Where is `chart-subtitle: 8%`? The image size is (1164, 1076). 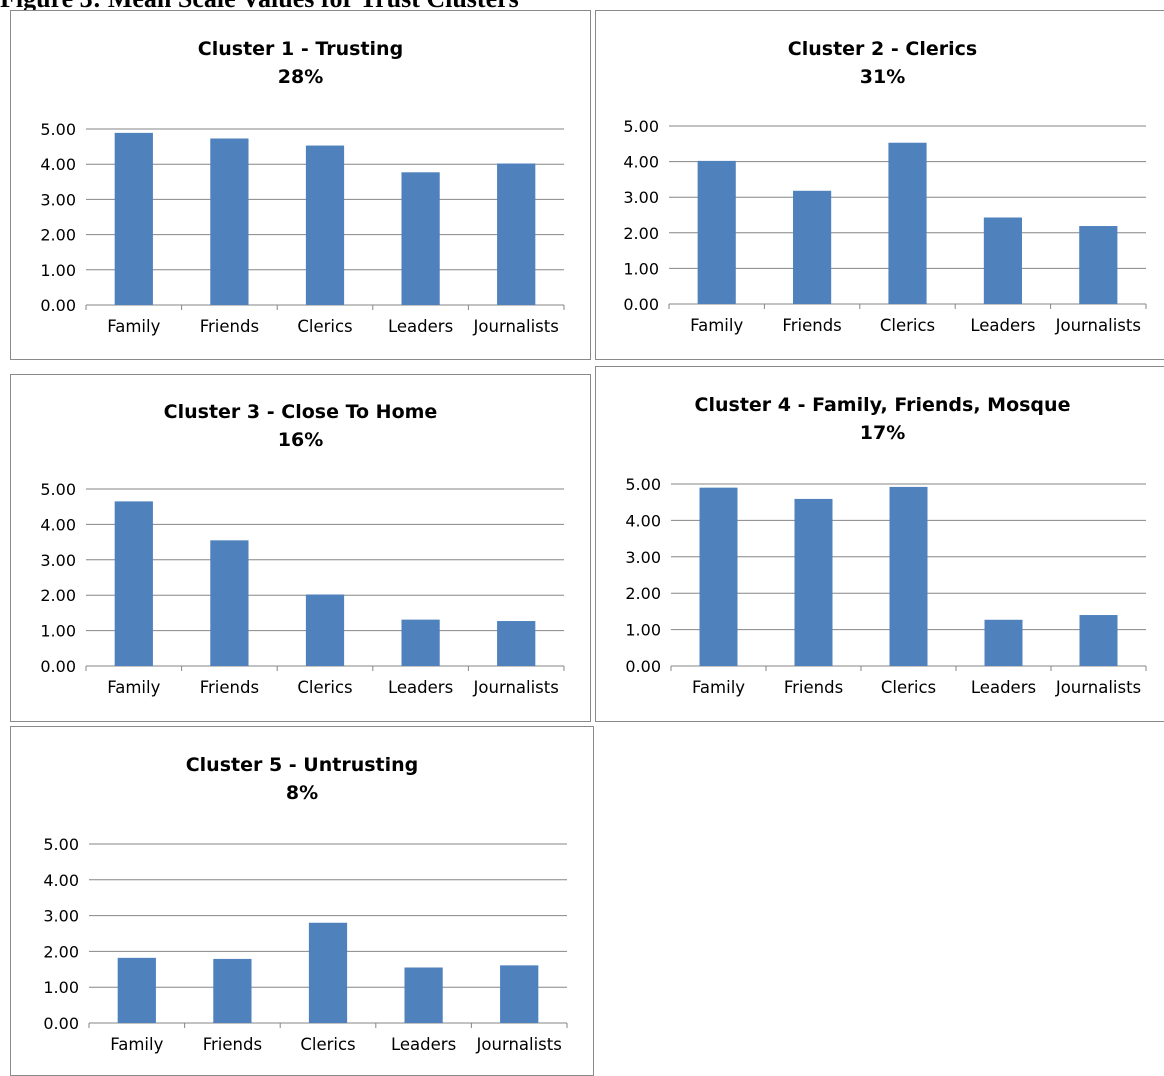 chart-subtitle: 8% is located at coordinates (302, 793).